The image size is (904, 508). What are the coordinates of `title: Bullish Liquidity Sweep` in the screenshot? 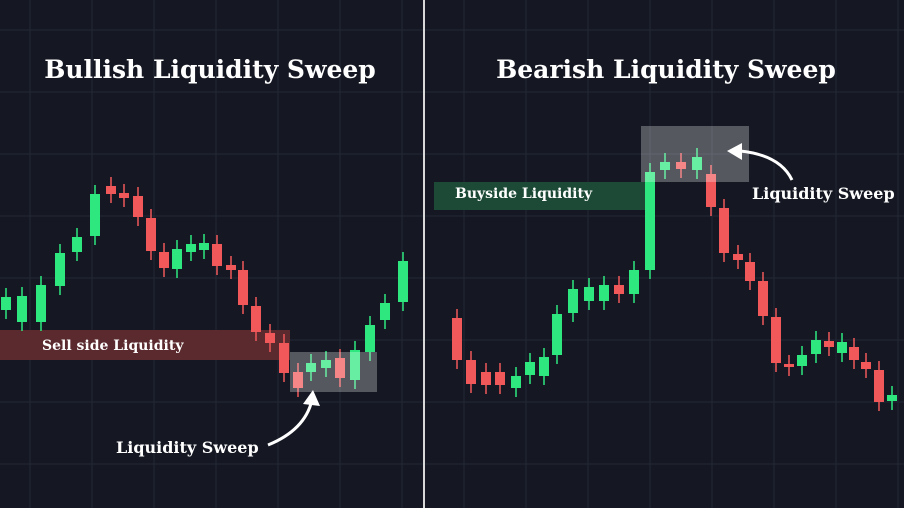 It's located at (210, 69).